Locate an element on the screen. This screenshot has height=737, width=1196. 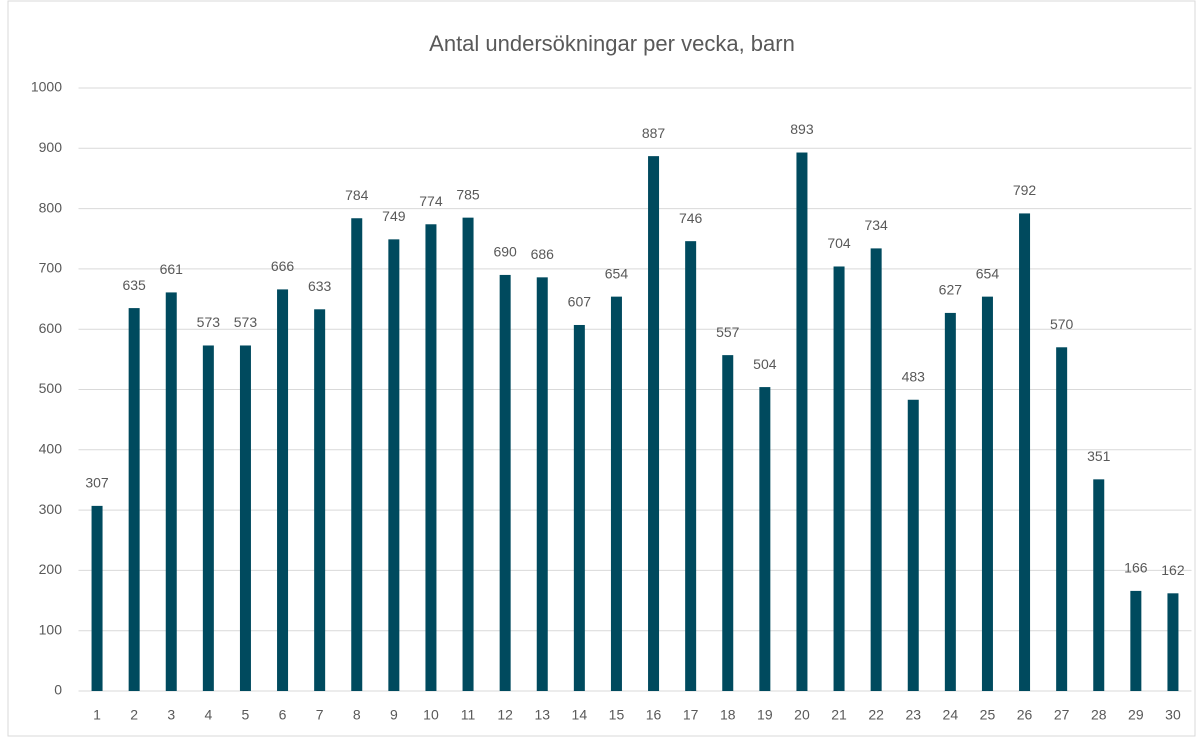
data-label: 704 is located at coordinates (839, 243).